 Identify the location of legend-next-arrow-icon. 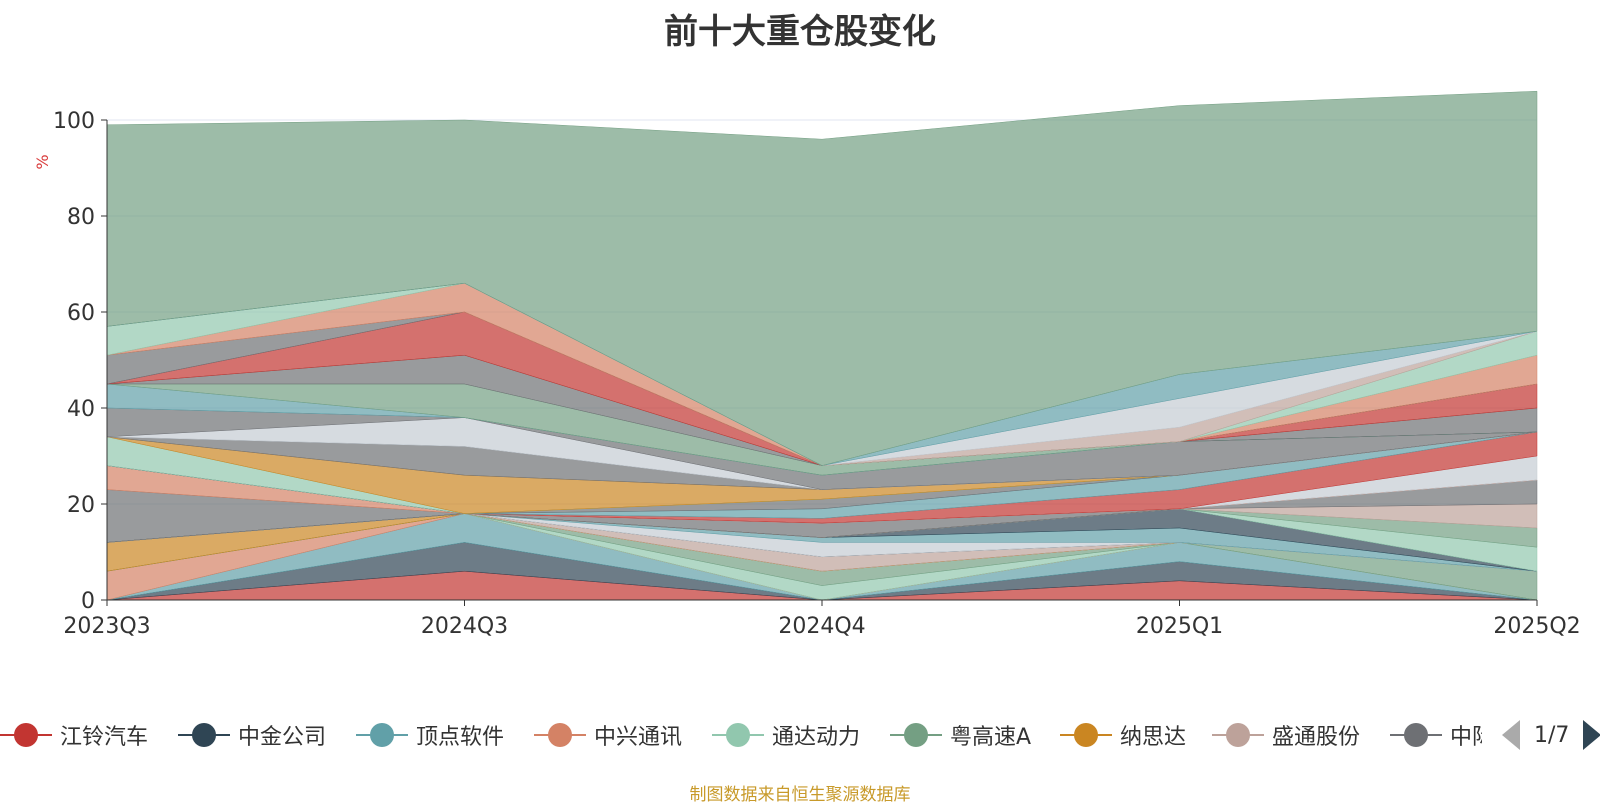
(1591, 735).